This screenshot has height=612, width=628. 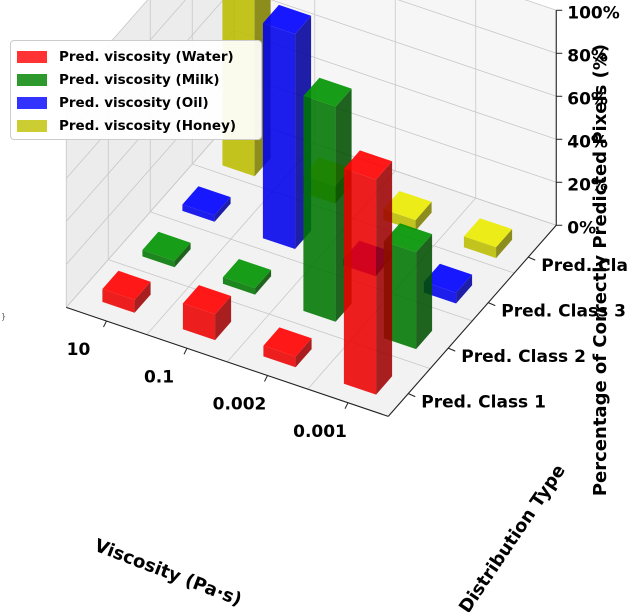 I want to click on y-tick-label: Pred. Class 4, so click(x=584, y=266).